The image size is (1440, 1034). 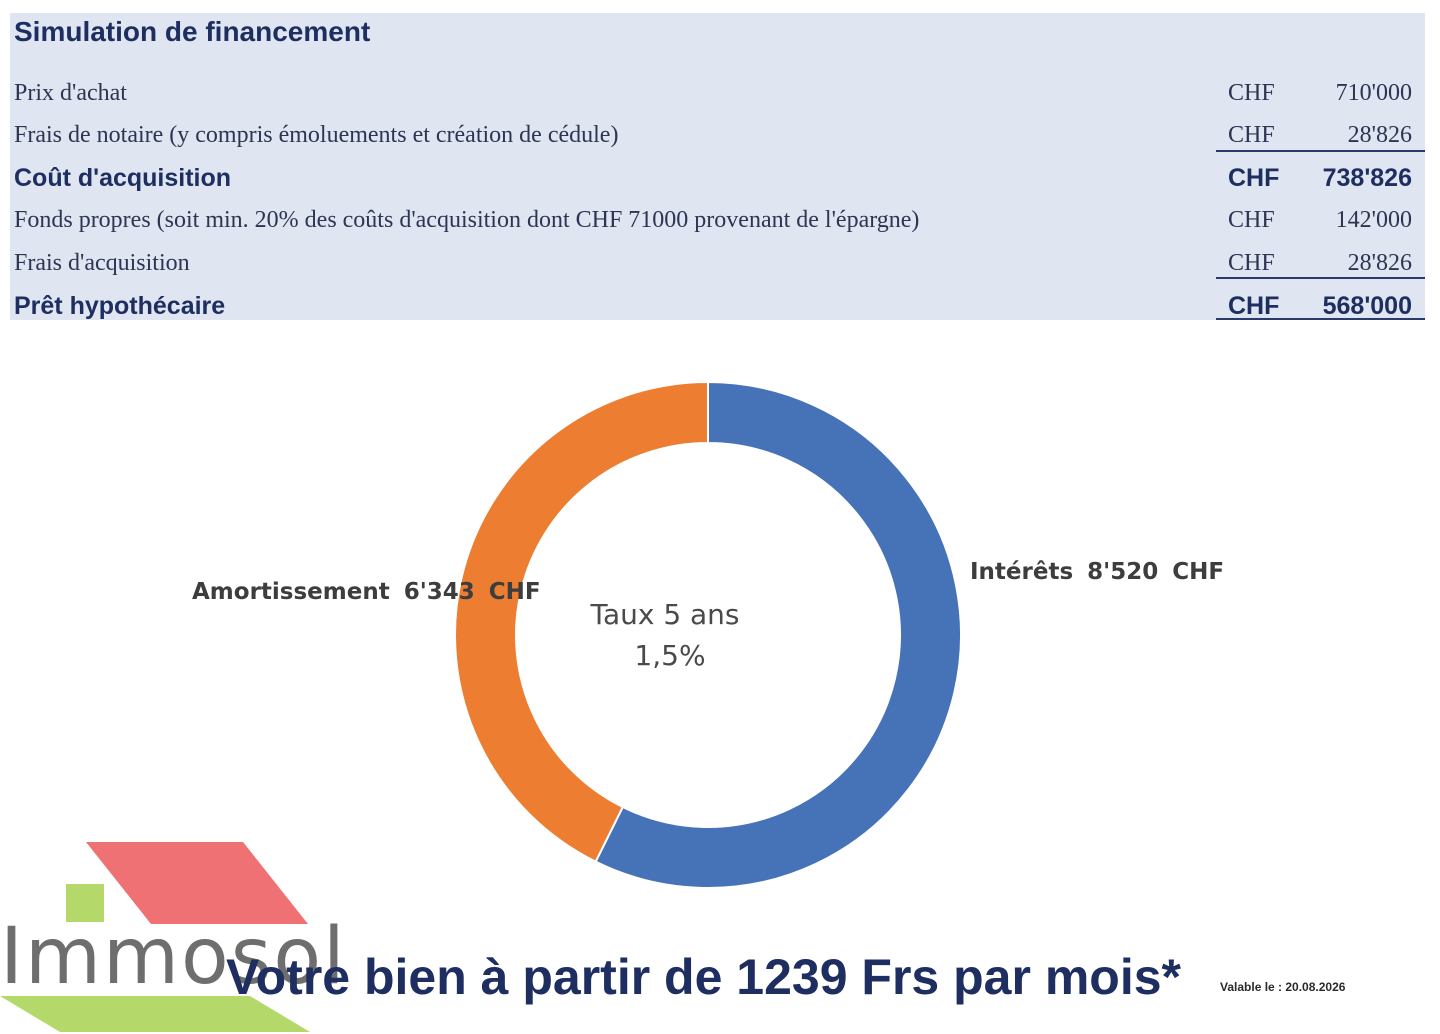 I want to click on immosol-logo, so click(x=155, y=937).